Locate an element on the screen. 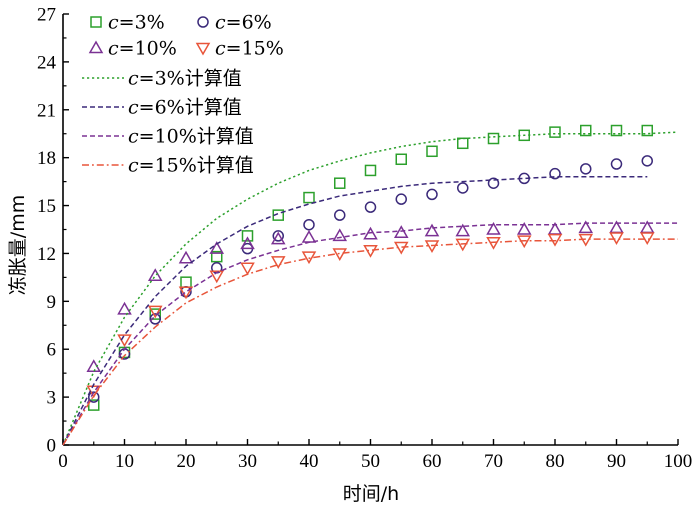  x-tick-label: 80 is located at coordinates (555, 461).